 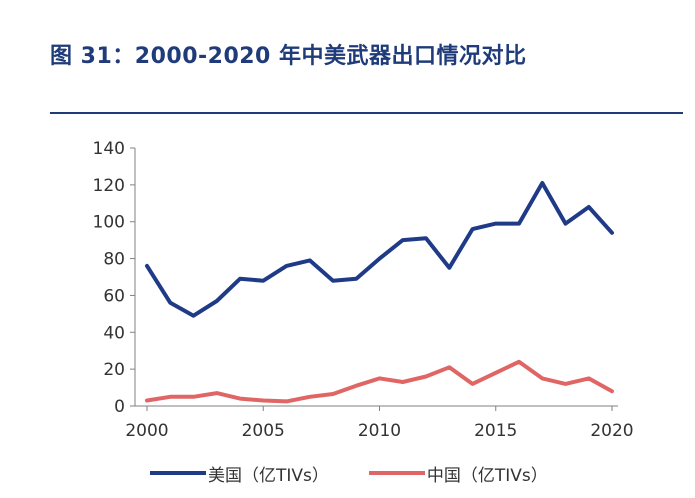 I want to click on x-tick-label: 2010, so click(x=379, y=431).